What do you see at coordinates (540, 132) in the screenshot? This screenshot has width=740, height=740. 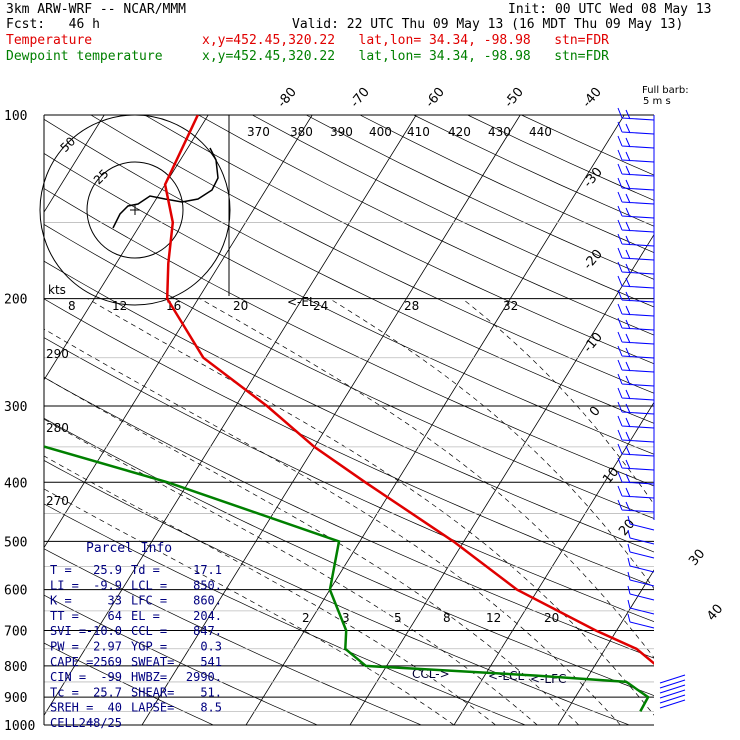 I see `theta-label: 440` at bounding box center [540, 132].